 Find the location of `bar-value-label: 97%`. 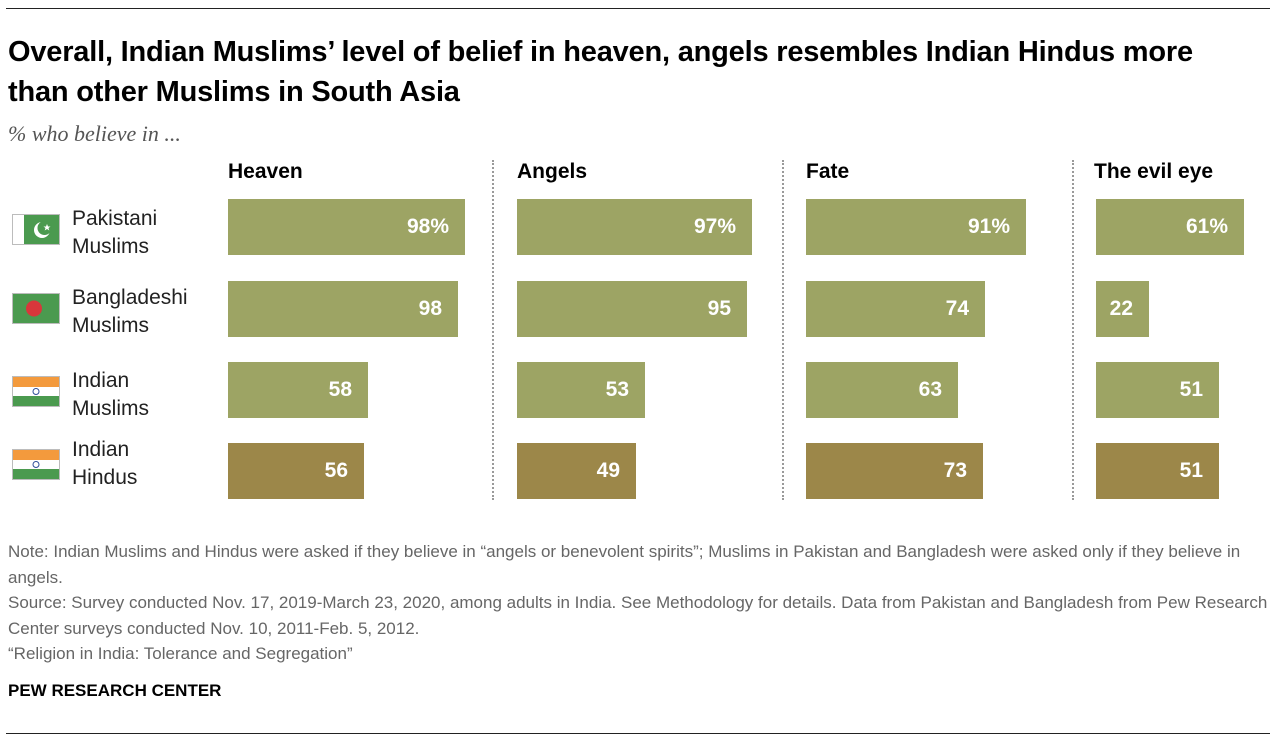

bar-value-label: 97% is located at coordinates (714, 226).